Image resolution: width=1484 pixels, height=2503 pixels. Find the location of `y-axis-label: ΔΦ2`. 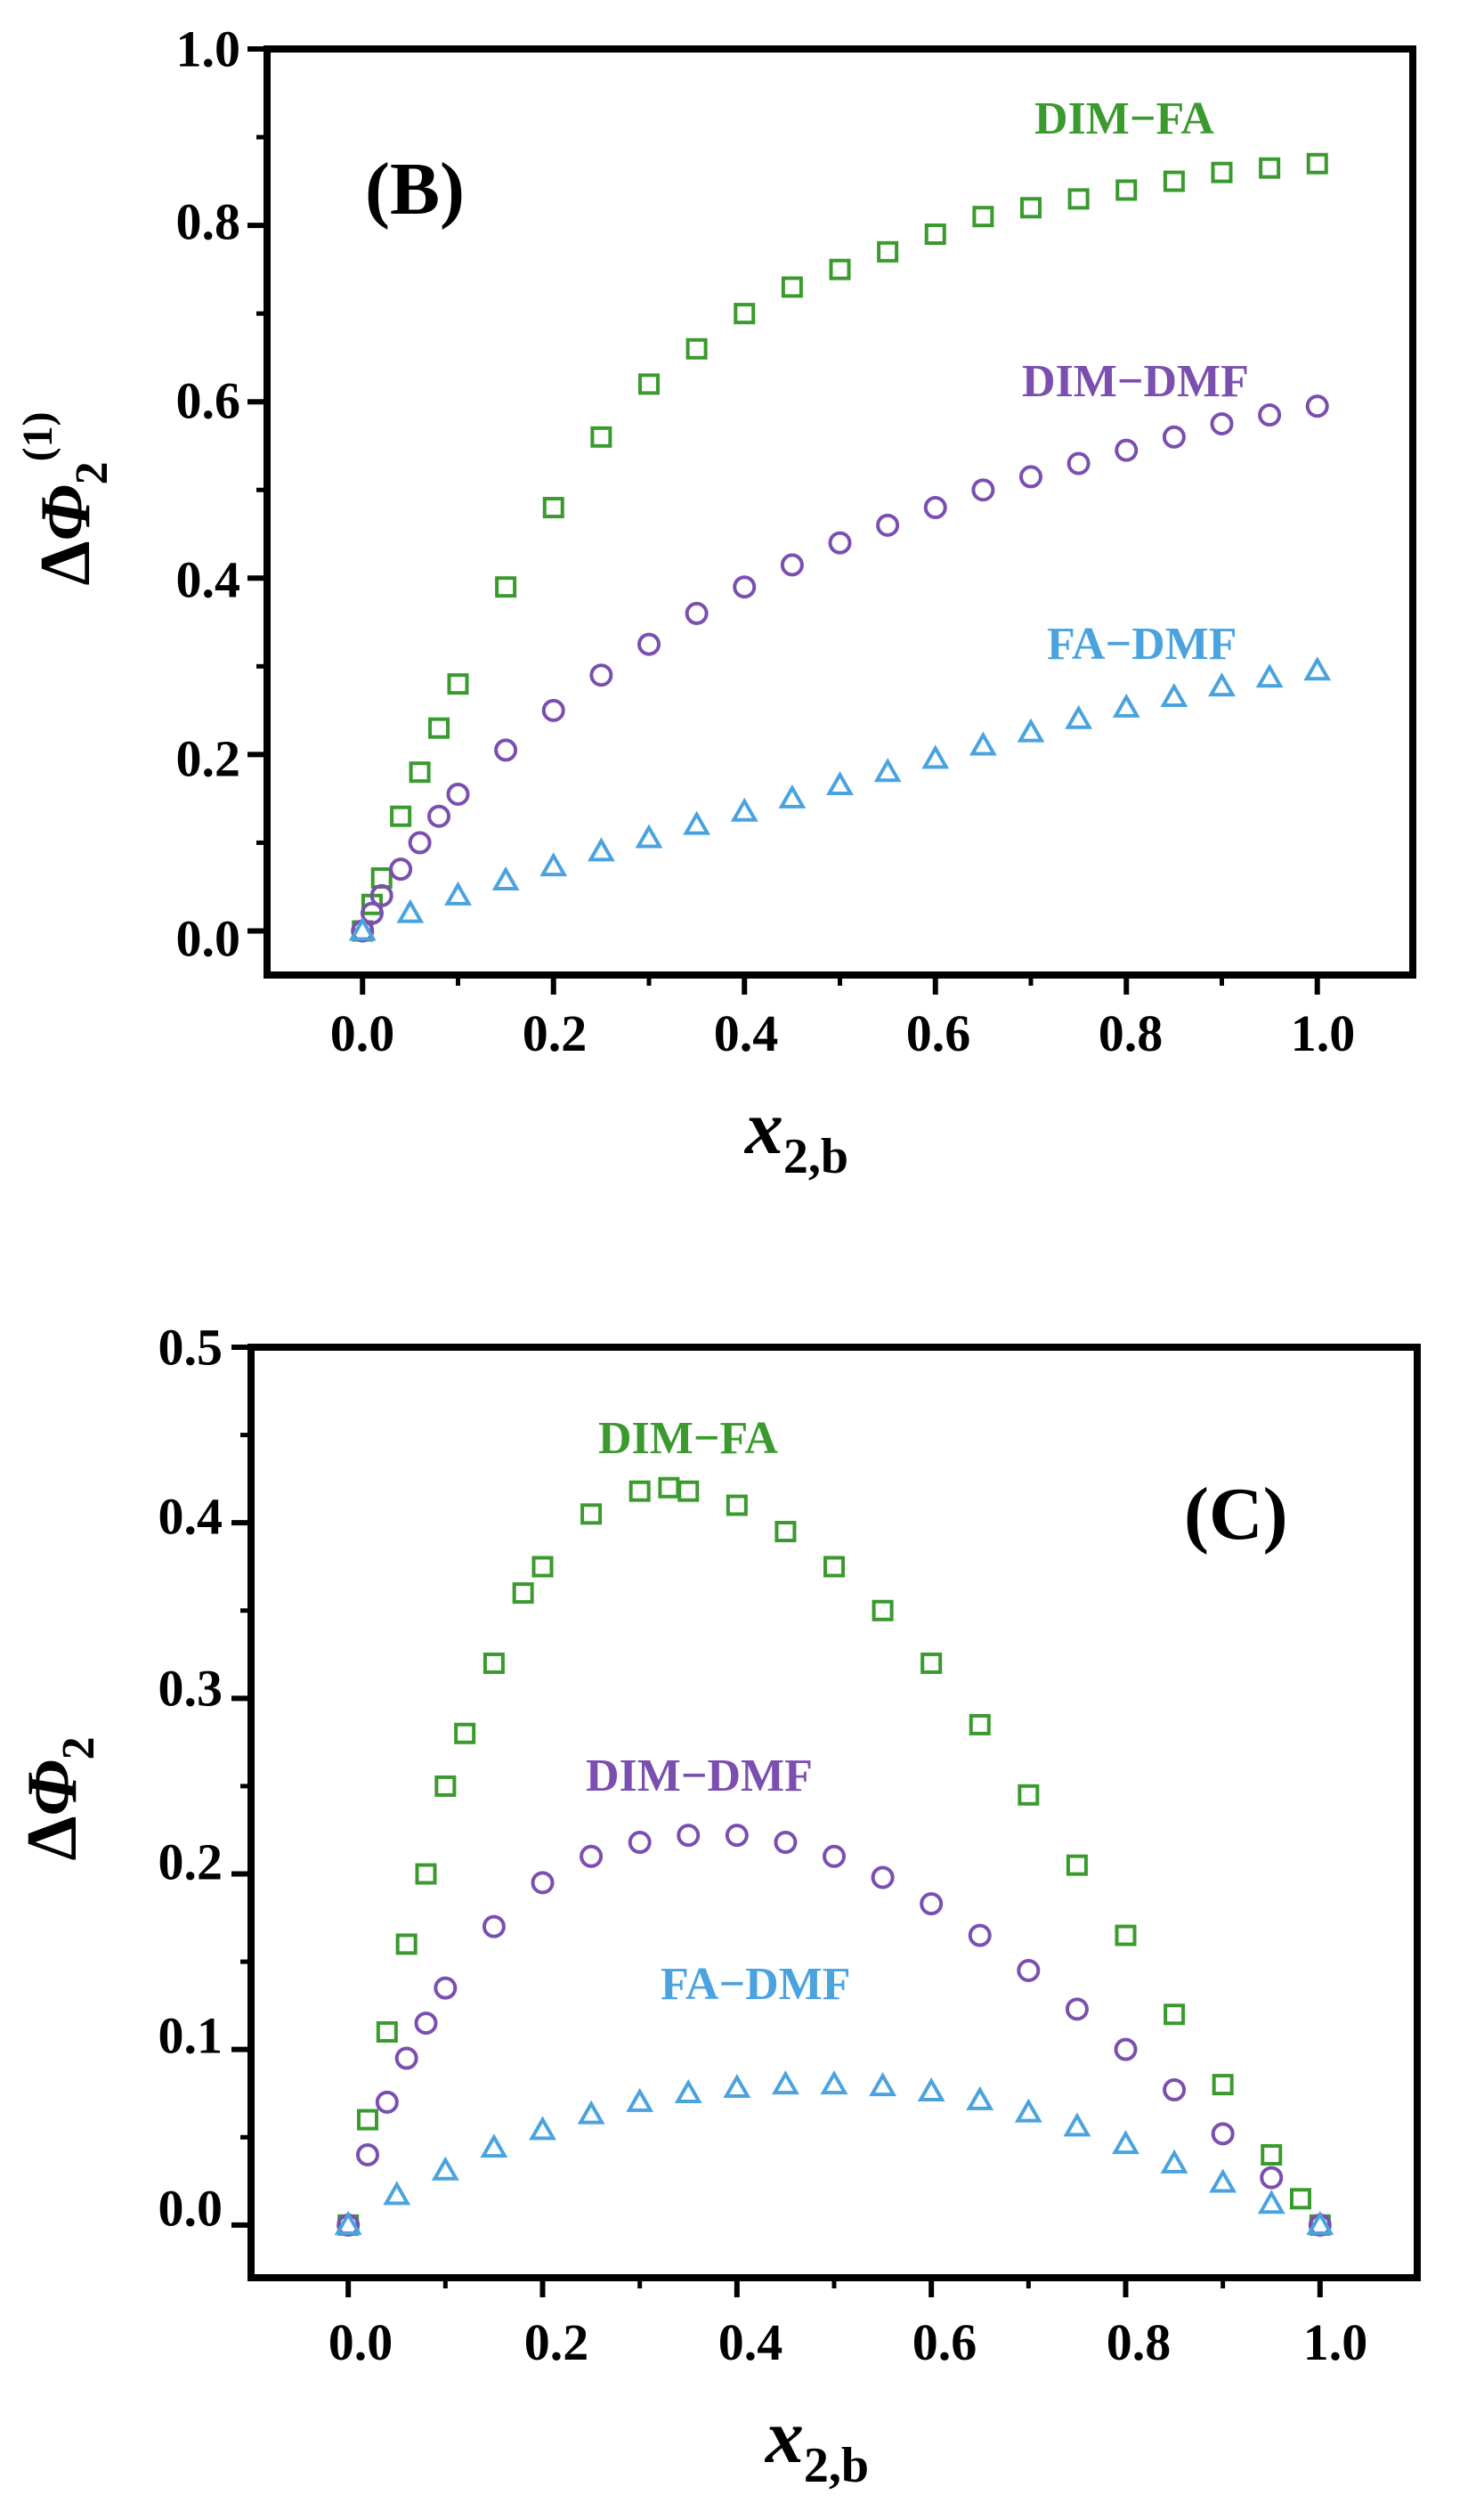

y-axis-label: ΔΦ2 is located at coordinates (58, 1798).